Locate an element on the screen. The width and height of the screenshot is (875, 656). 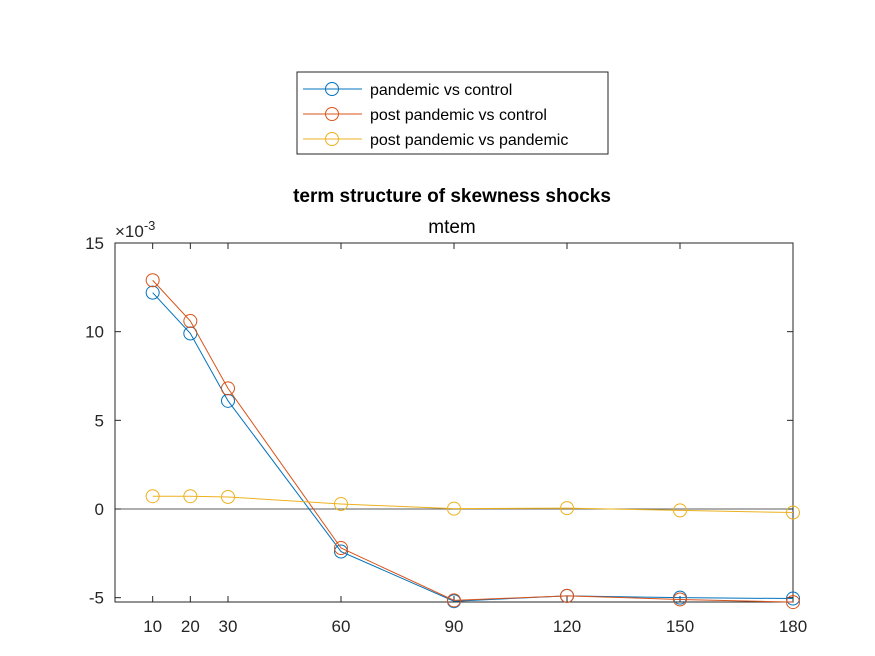
y-tick-label: 0 is located at coordinates (99, 509).